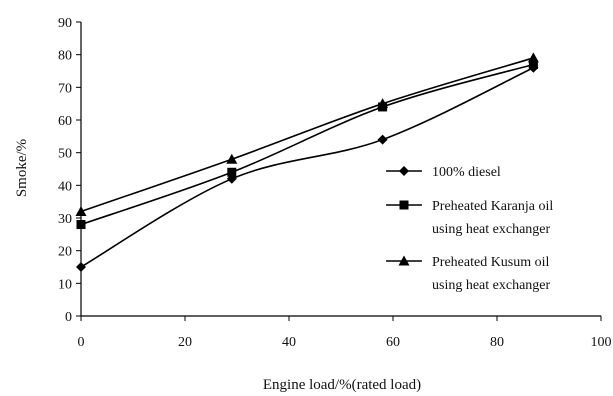 This screenshot has width=613, height=396. I want to click on x-ticks: 0 20 40 60 80 100, so click(345, 333).